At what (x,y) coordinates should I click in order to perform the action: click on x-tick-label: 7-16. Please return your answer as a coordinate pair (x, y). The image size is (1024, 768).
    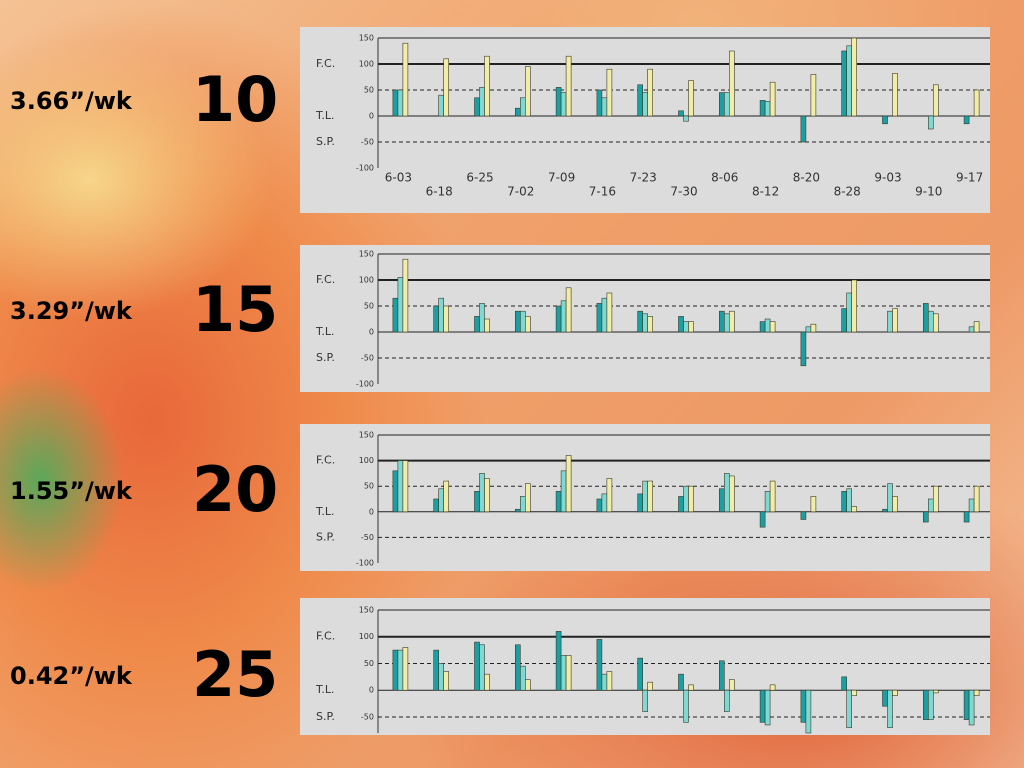
    Looking at the image, I should click on (602, 192).